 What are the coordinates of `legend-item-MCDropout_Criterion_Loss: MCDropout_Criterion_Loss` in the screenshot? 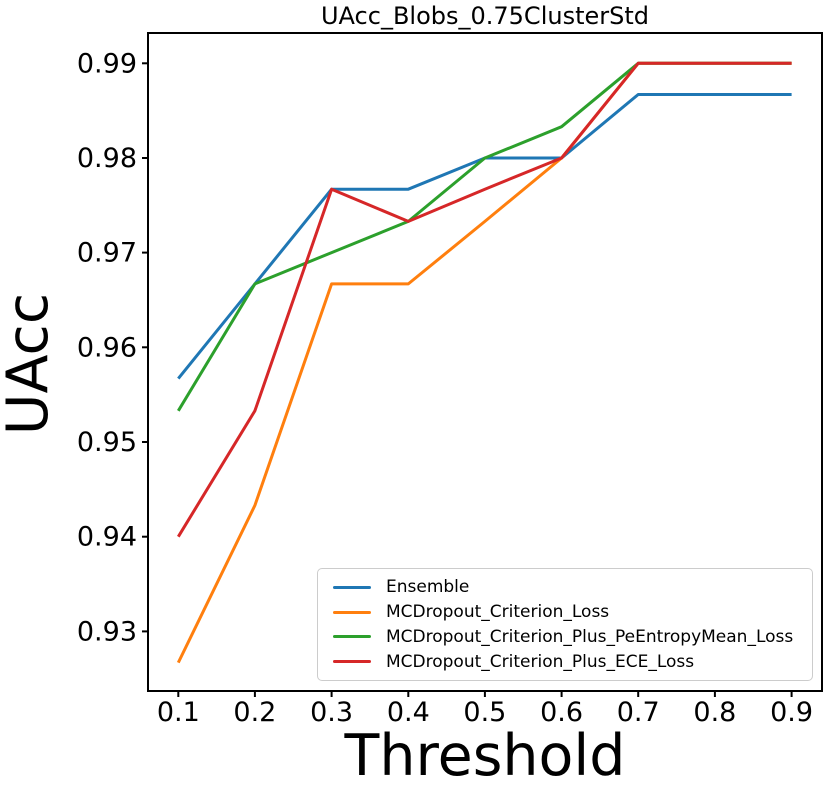 It's located at (562, 612).